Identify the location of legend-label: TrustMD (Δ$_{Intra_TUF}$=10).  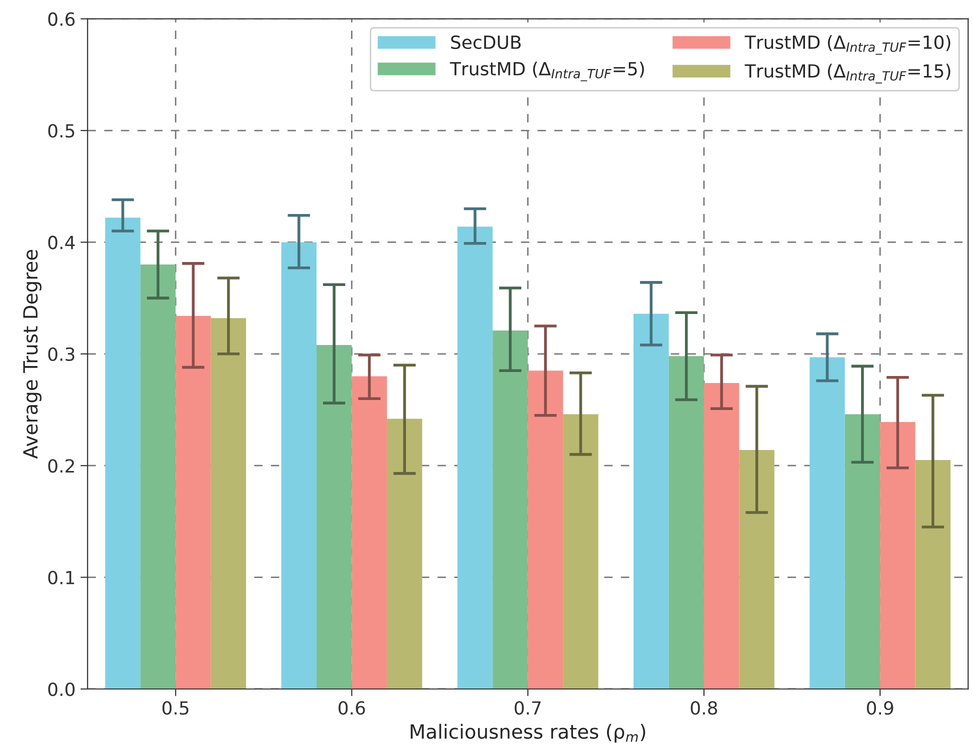
(847, 45).